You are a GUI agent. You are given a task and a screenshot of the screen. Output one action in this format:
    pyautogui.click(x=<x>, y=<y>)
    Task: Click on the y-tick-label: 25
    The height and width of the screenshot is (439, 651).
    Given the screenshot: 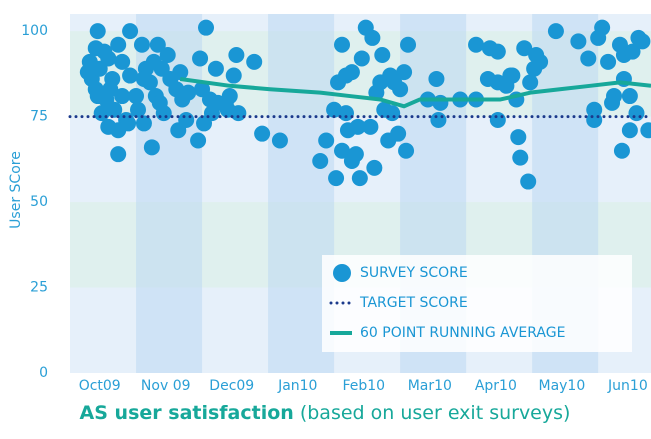 What is the action you would take?
    pyautogui.click(x=39, y=288)
    